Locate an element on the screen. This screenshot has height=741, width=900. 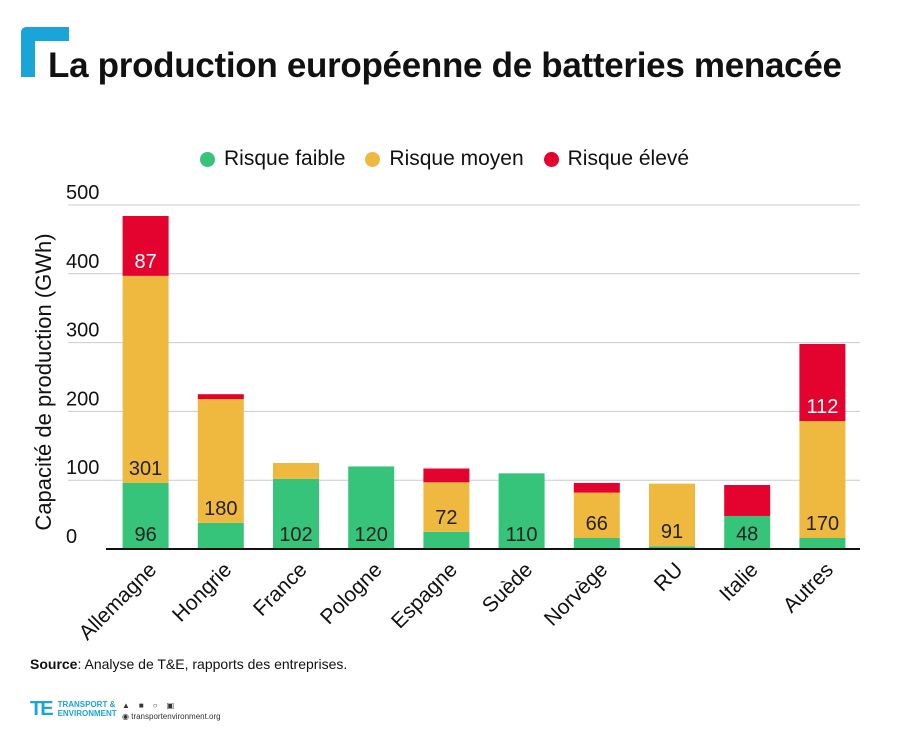
y-tick-label: 300 is located at coordinates (82, 331).